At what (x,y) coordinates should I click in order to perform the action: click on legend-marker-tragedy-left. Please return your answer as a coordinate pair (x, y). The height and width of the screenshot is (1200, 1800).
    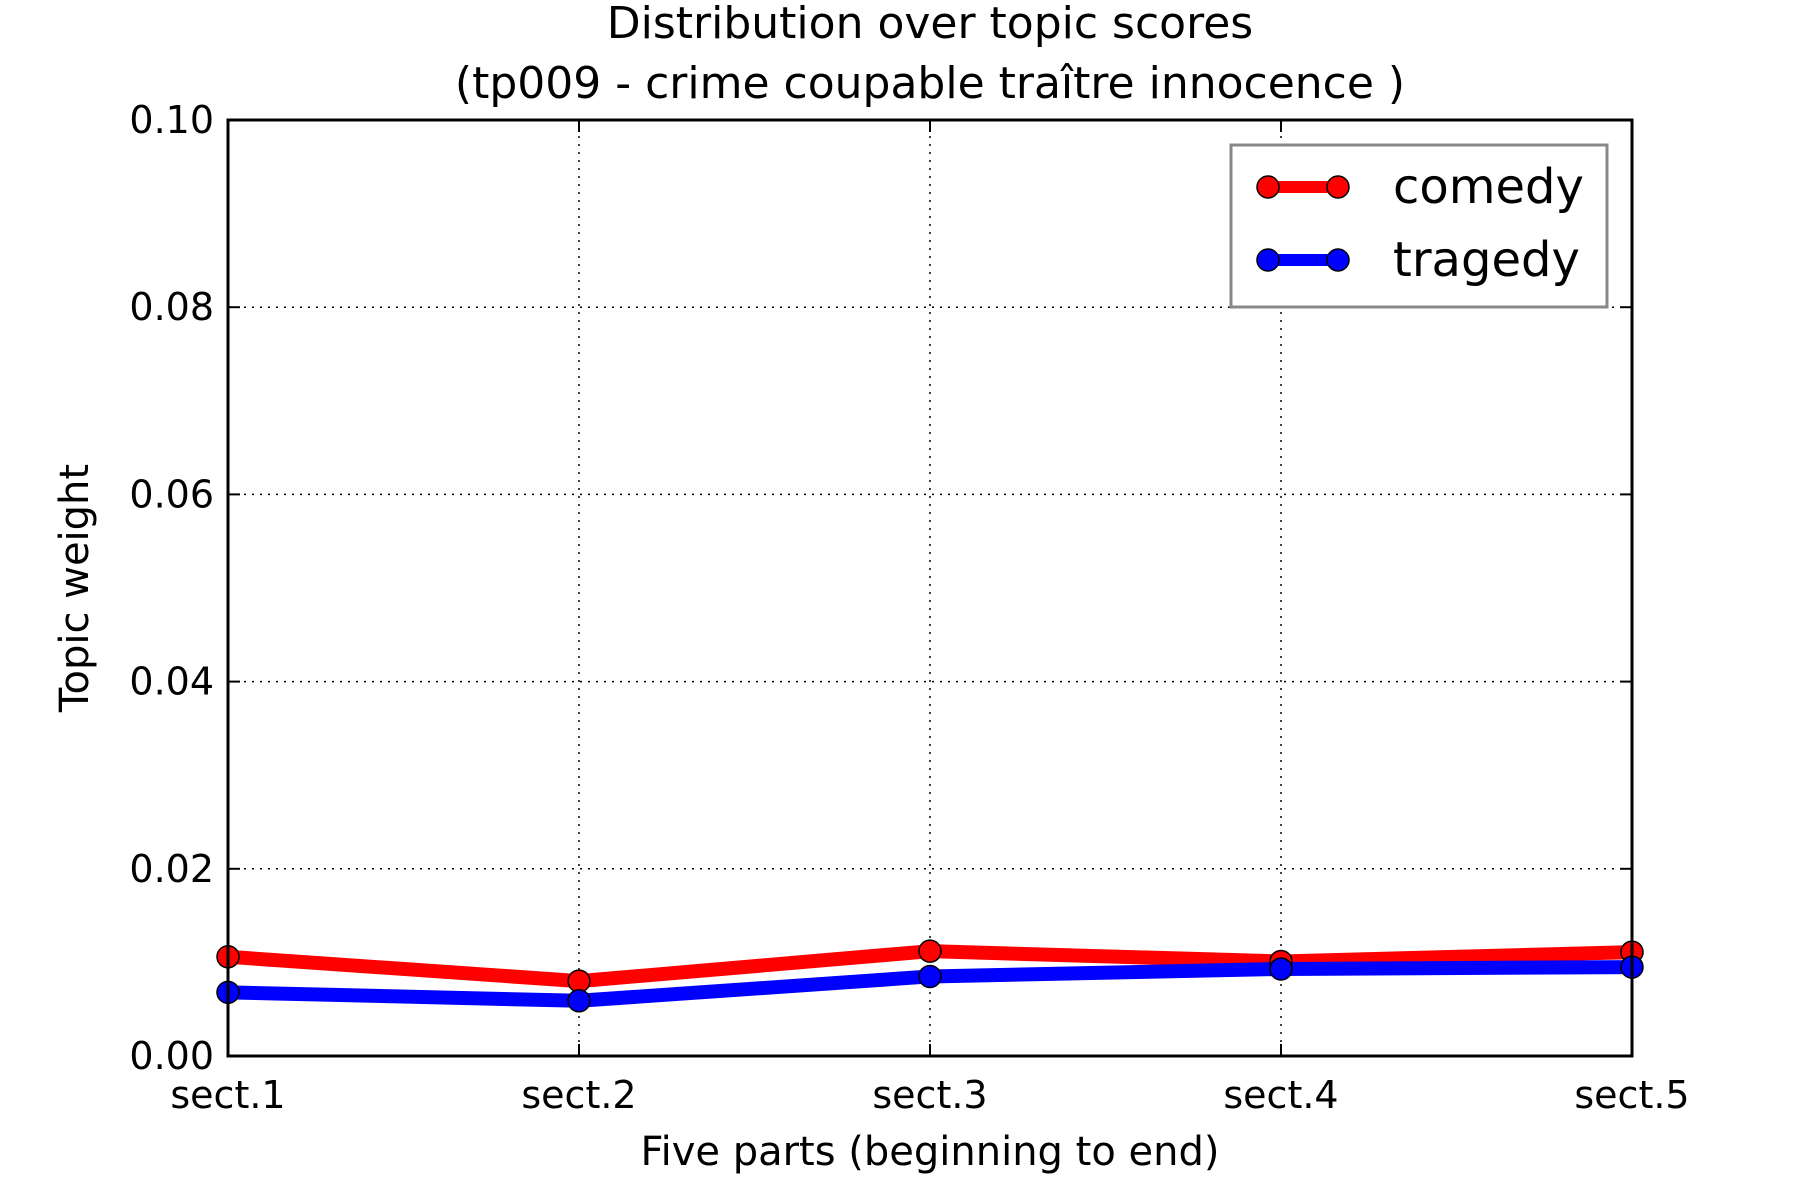
    Looking at the image, I should click on (1268, 260).